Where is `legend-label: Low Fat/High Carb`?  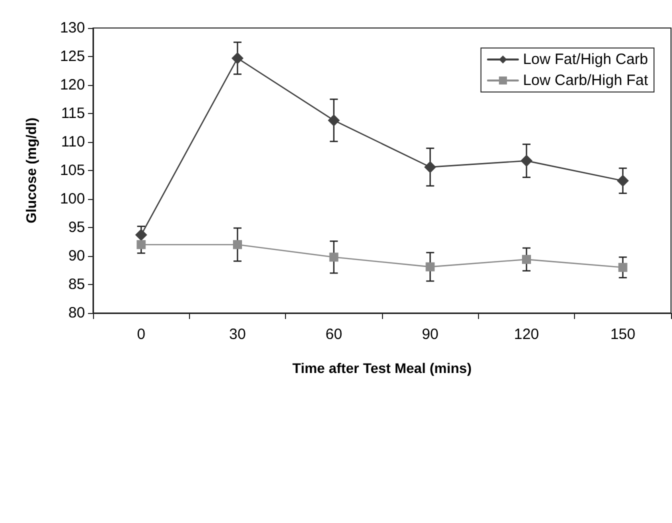 legend-label: Low Fat/High Carb is located at coordinates (585, 59).